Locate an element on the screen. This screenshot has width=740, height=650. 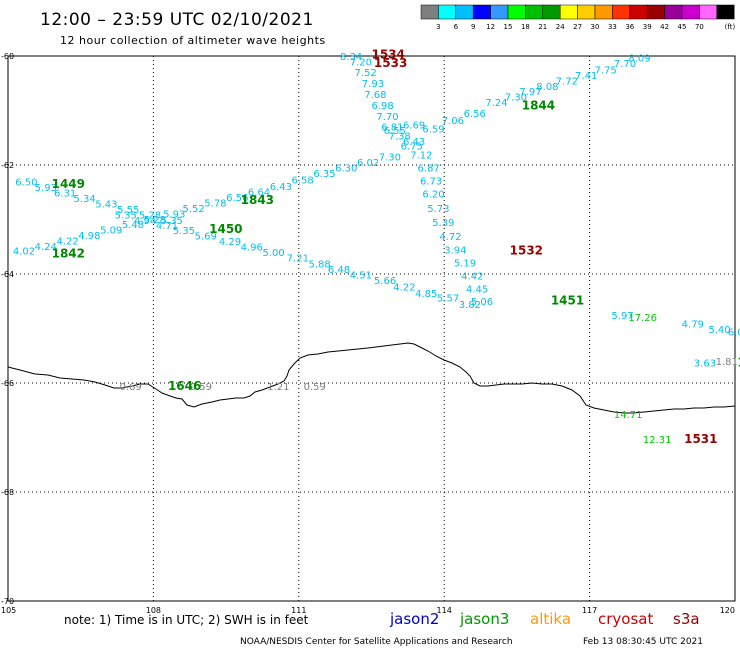
lat-tick-label: -68 is located at coordinates (7, 492).